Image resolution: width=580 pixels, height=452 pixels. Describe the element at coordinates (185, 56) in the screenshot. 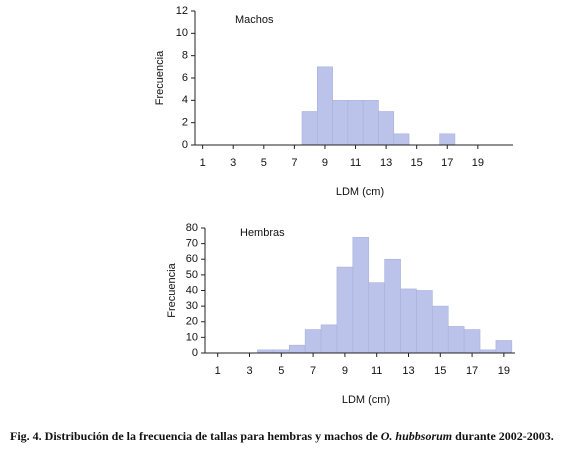

I see `y-tick-label: 8` at that location.